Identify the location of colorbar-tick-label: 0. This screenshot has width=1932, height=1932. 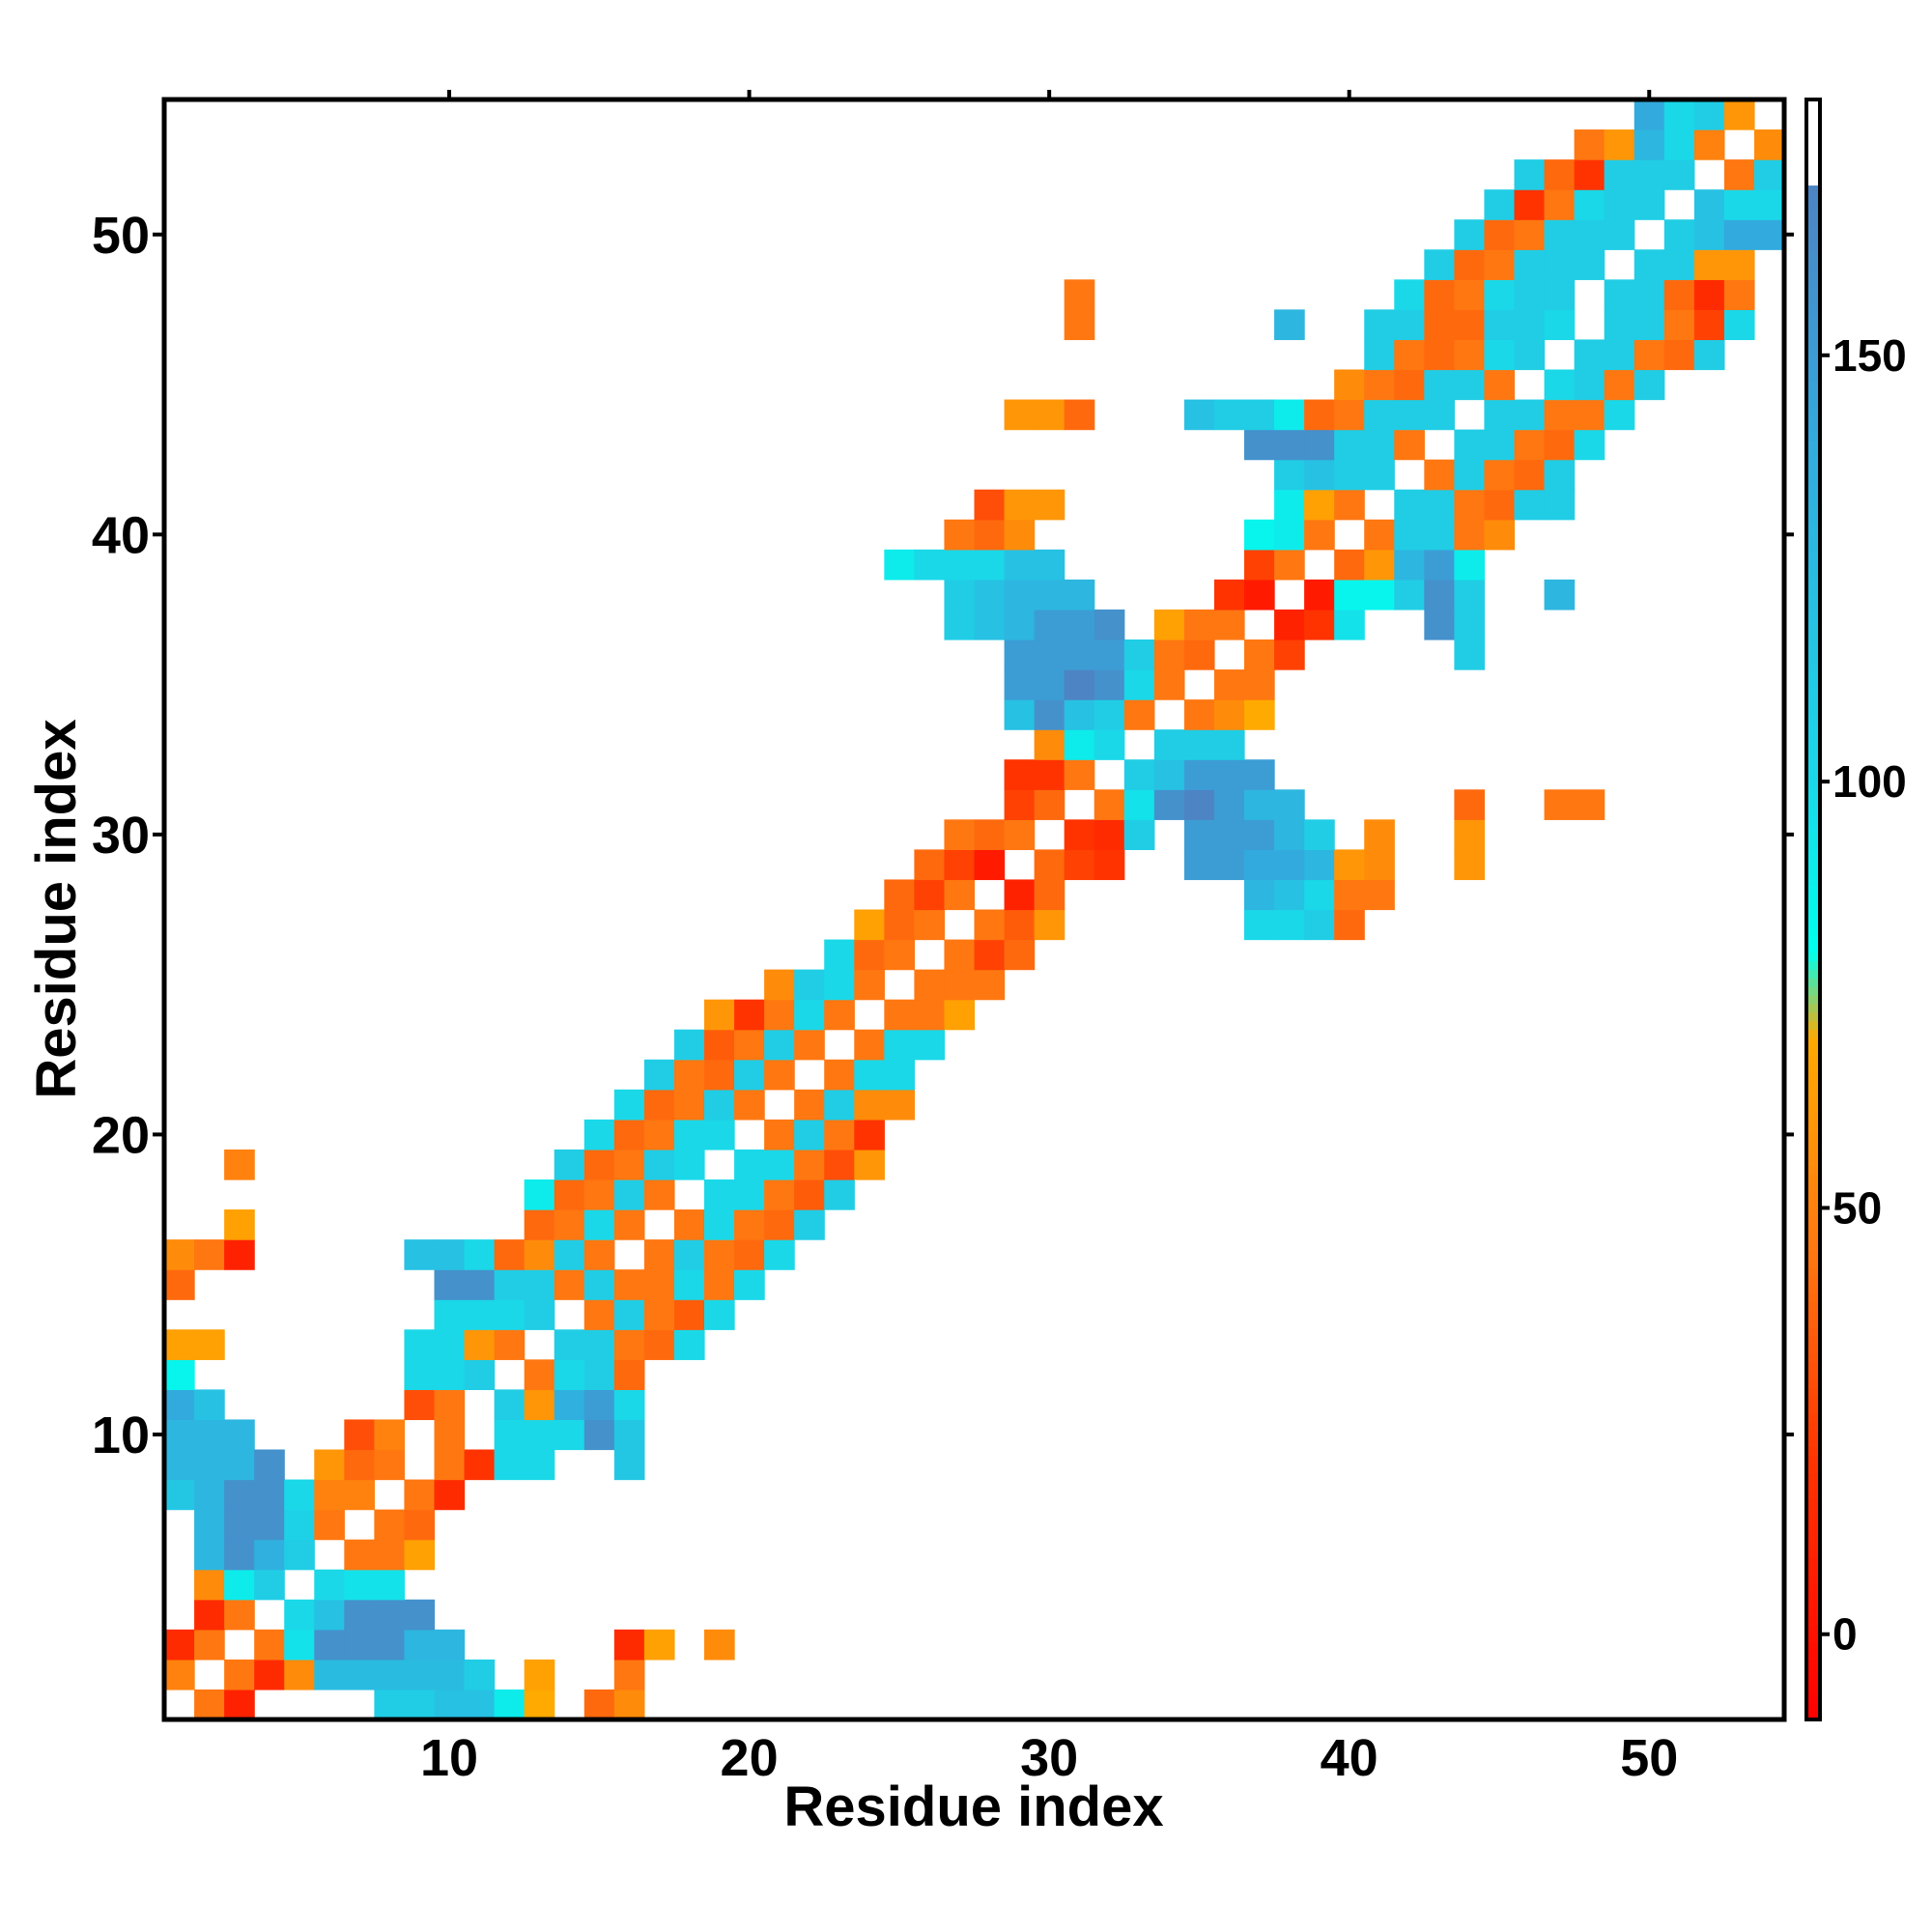
(1845, 1634).